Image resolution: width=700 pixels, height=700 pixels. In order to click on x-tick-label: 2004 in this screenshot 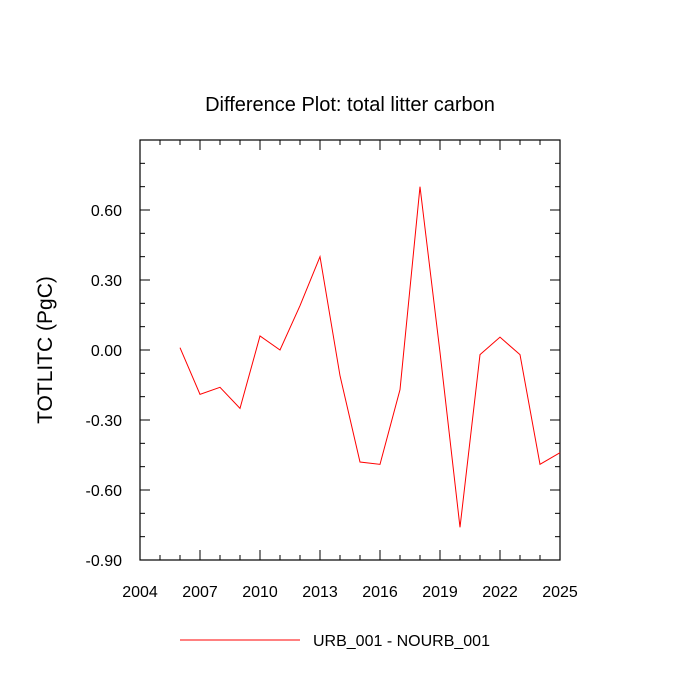, I will do `click(140, 592)`.